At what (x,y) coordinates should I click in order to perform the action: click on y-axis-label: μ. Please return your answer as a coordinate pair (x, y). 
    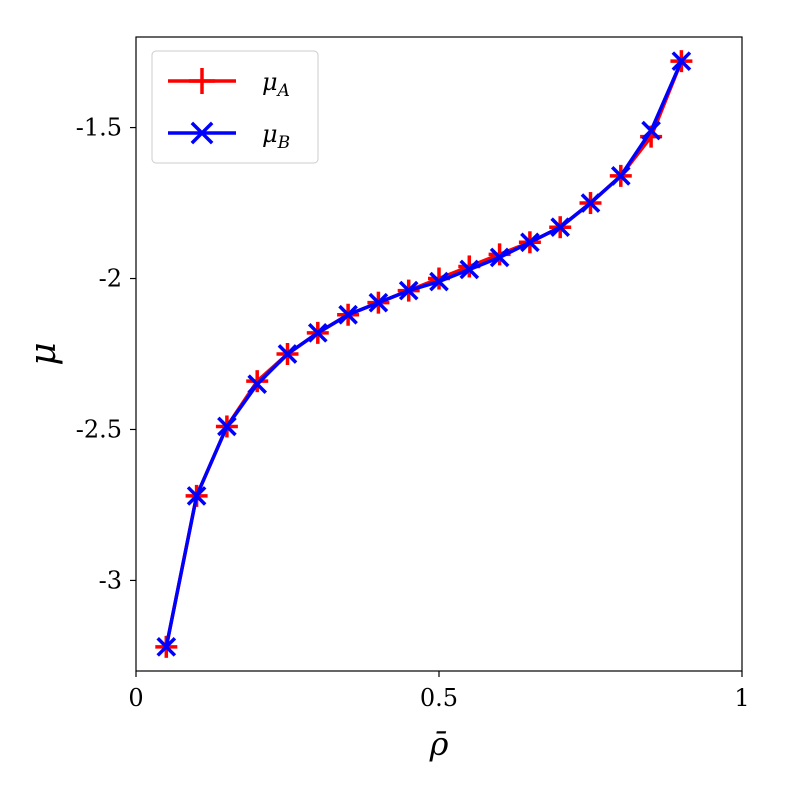
    Looking at the image, I should click on (43, 353).